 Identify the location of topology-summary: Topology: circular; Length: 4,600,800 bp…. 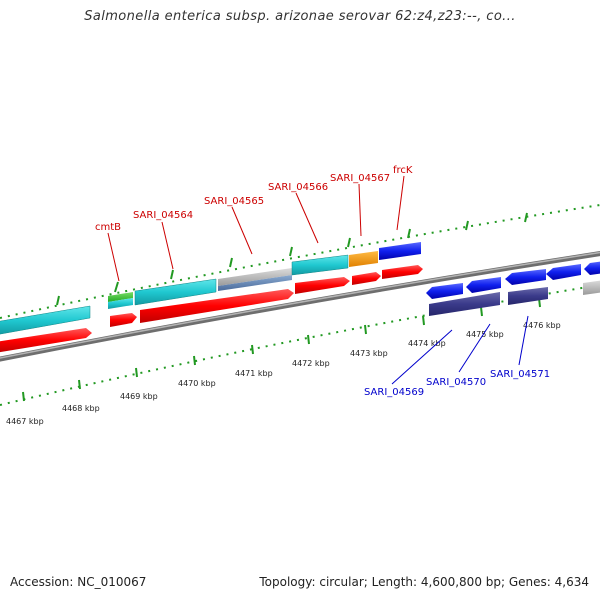
(424, 582).